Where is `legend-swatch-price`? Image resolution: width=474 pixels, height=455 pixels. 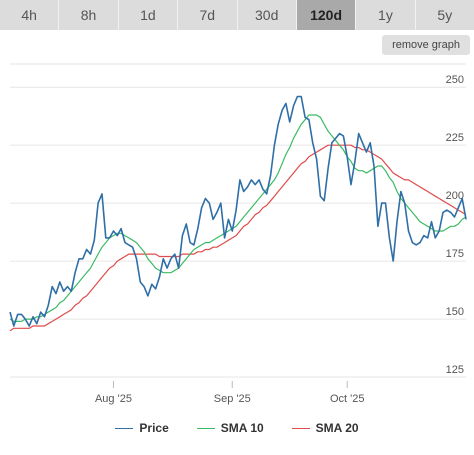
legend-swatch-price is located at coordinates (124, 428).